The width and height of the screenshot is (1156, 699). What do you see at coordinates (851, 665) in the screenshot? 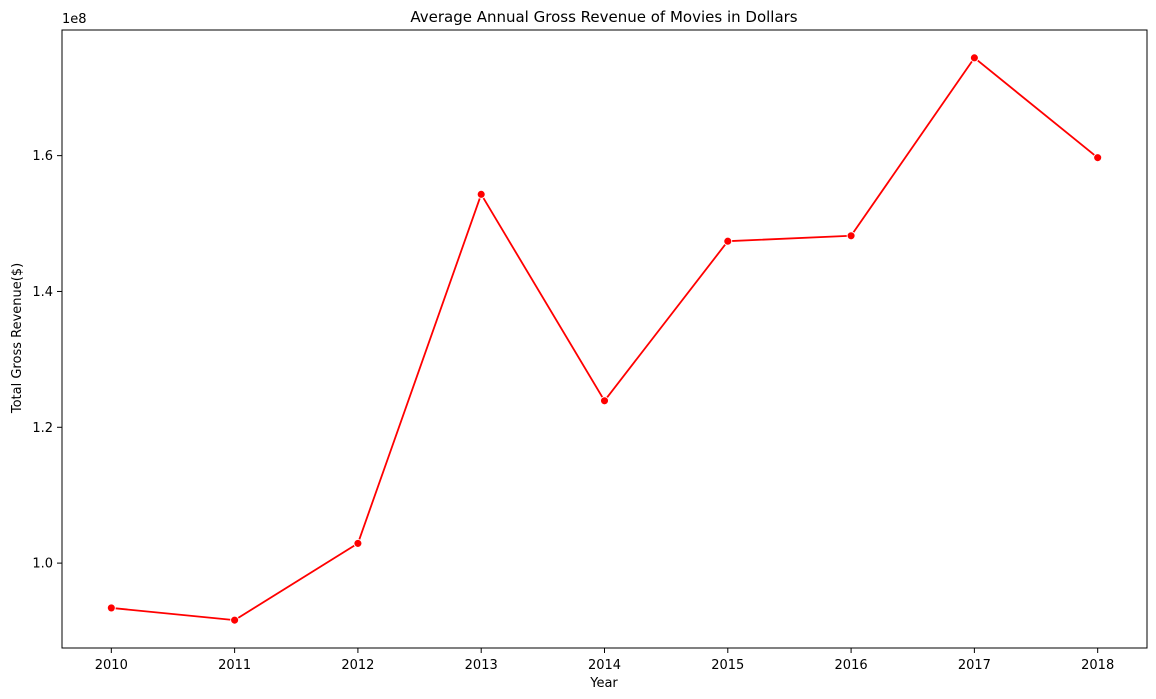
I see `x-tick-label: 2016` at bounding box center [851, 665].